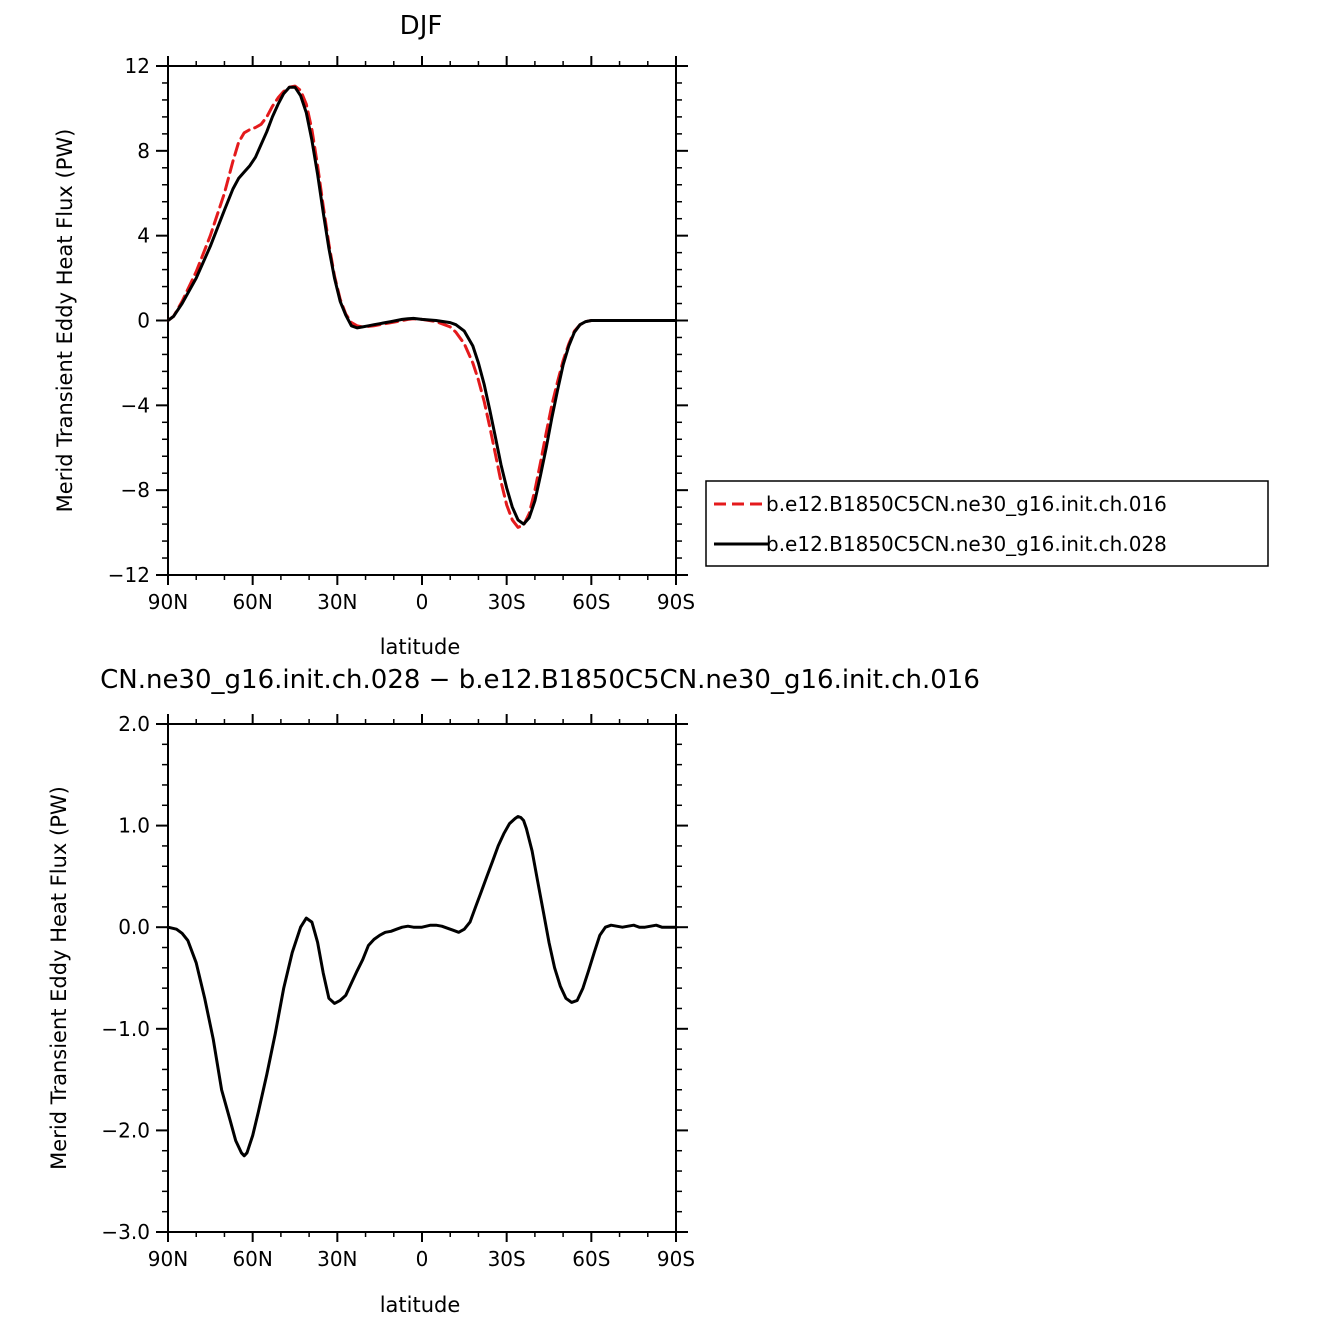 The width and height of the screenshot is (1322, 1325). I want to click on y-tick-label: 0, so click(143, 321).